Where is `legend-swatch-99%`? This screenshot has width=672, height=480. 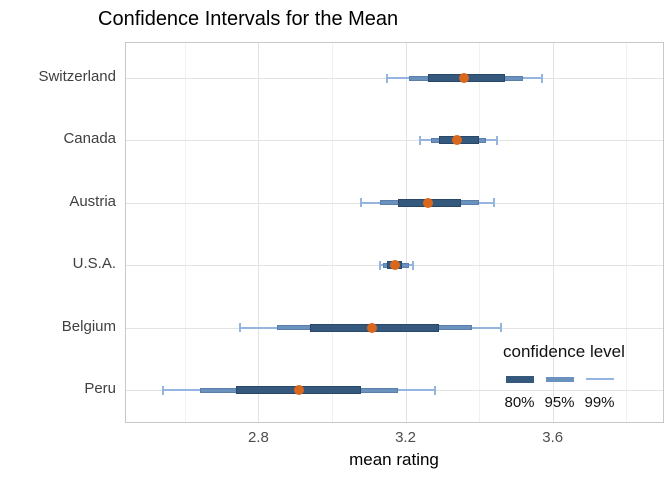 legend-swatch-99% is located at coordinates (599, 379).